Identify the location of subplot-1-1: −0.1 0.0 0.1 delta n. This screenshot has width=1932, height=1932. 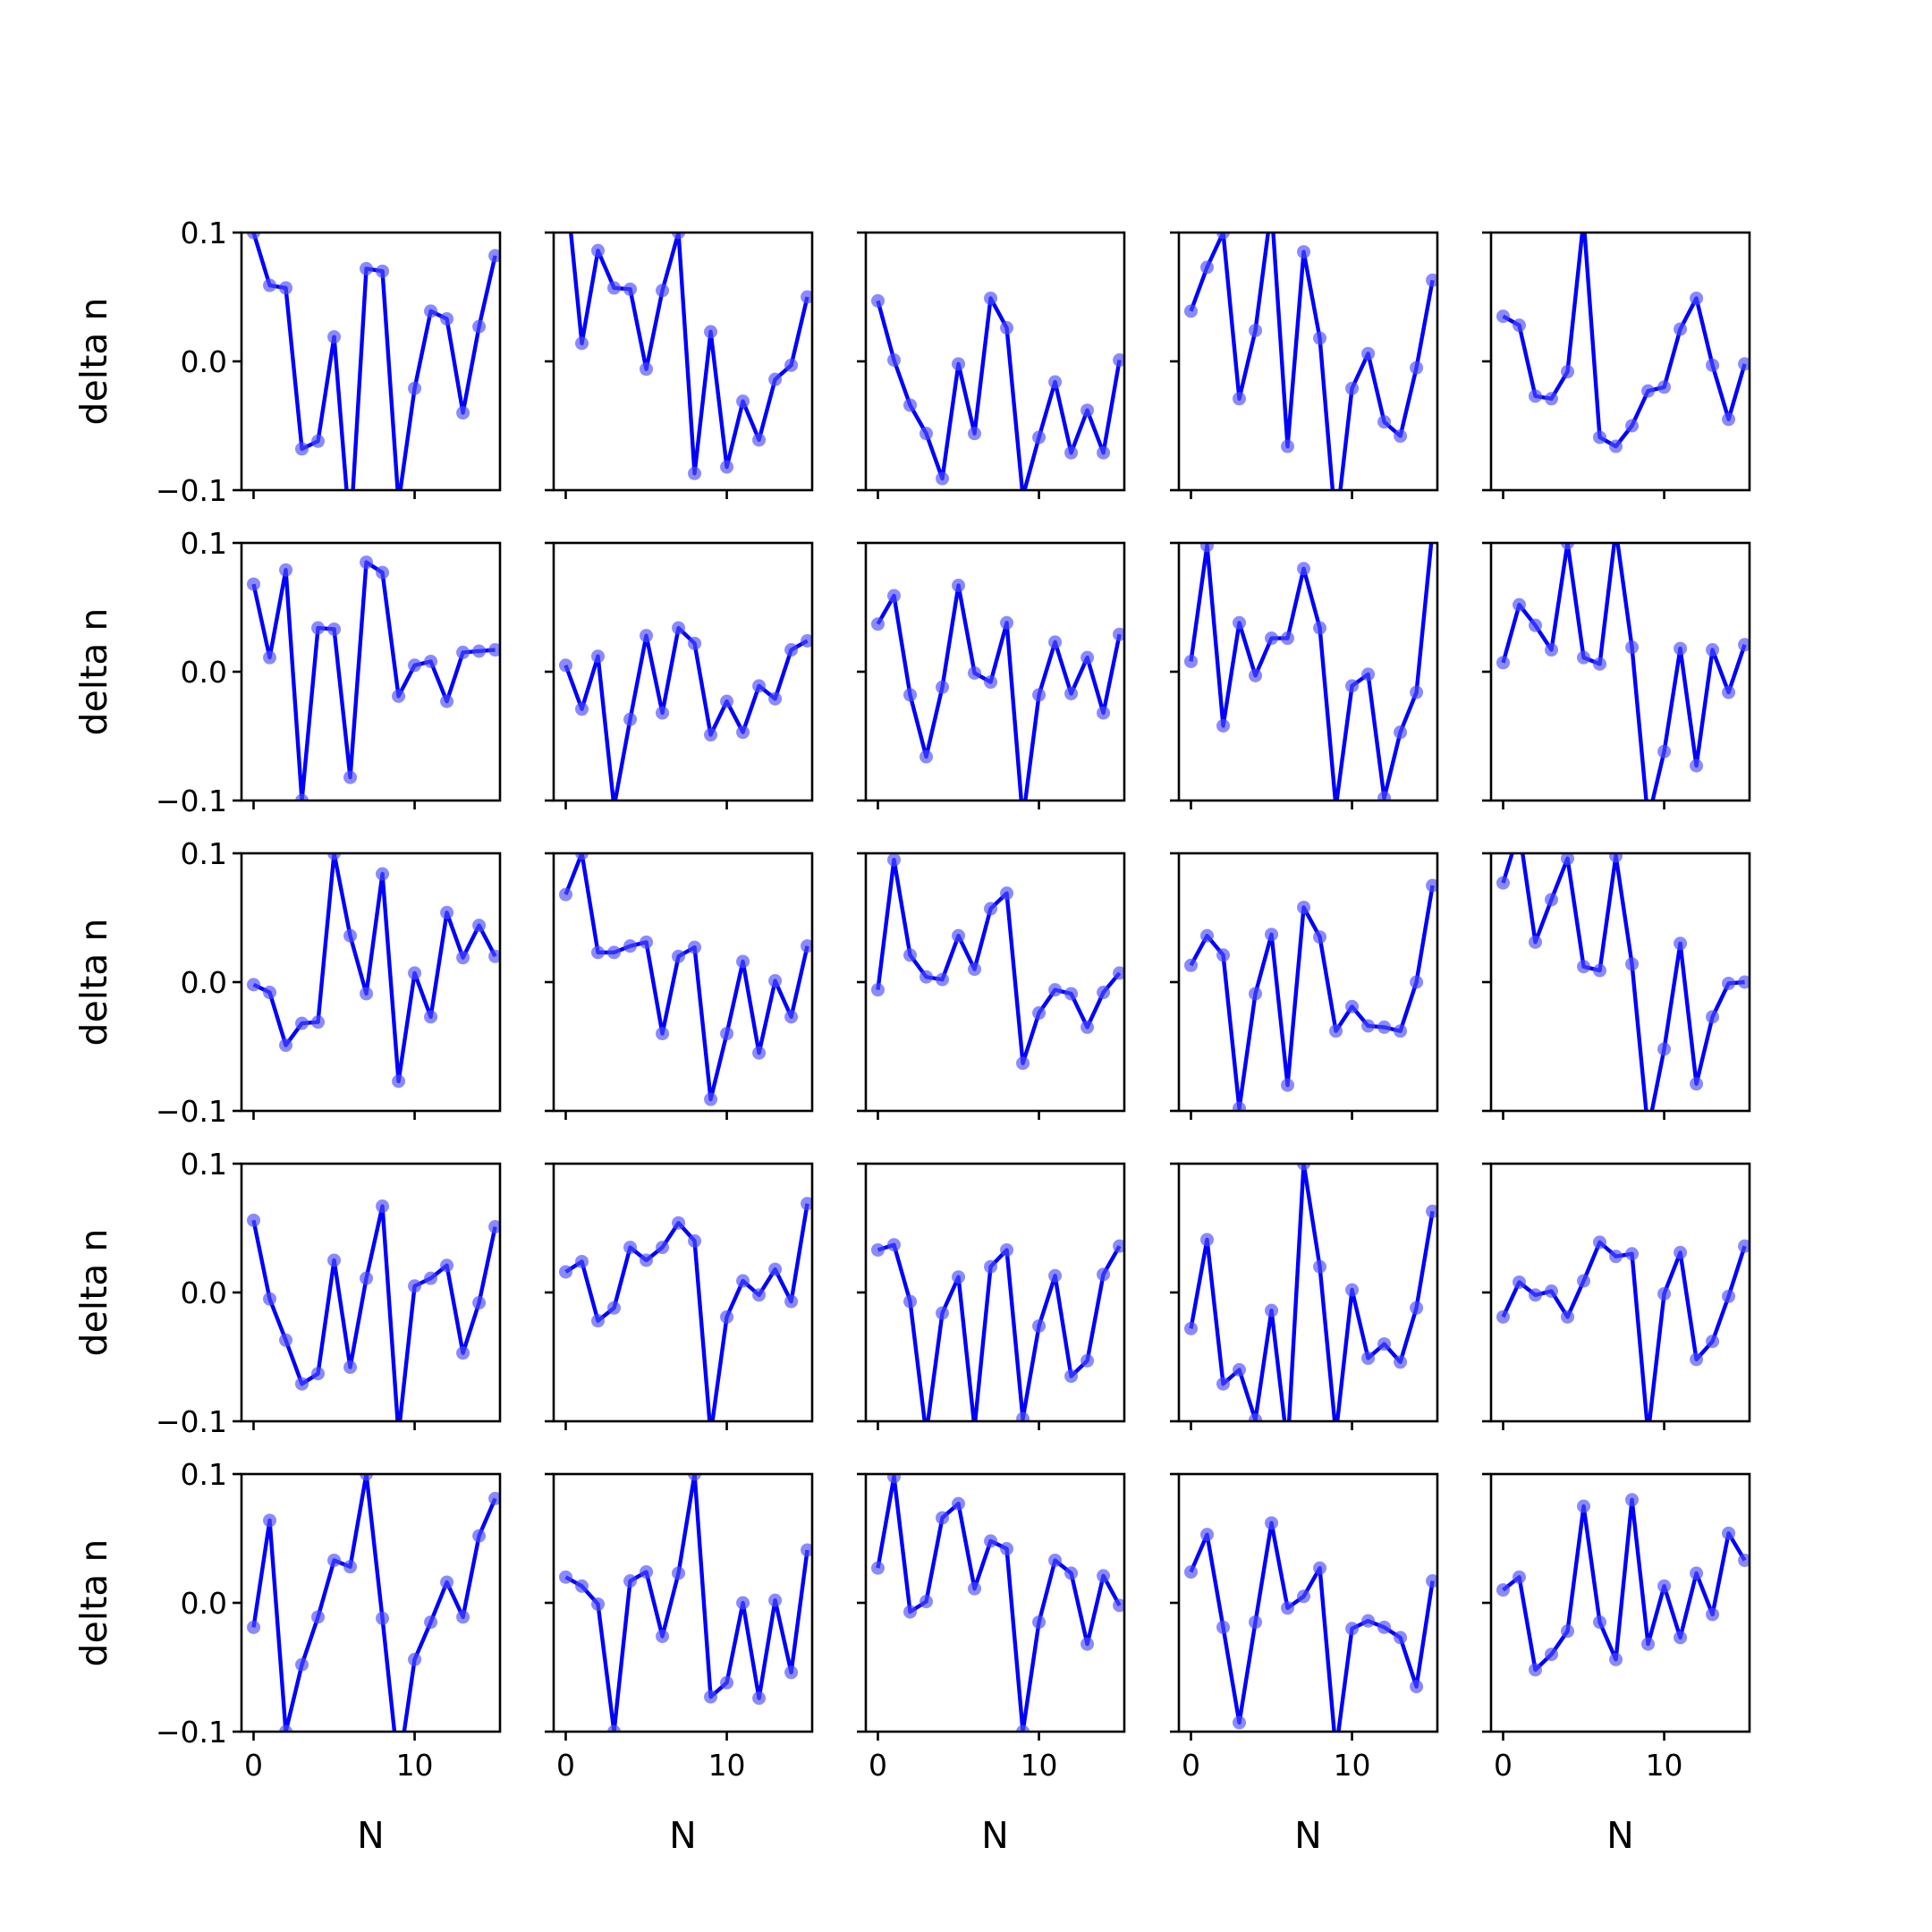
(287, 379).